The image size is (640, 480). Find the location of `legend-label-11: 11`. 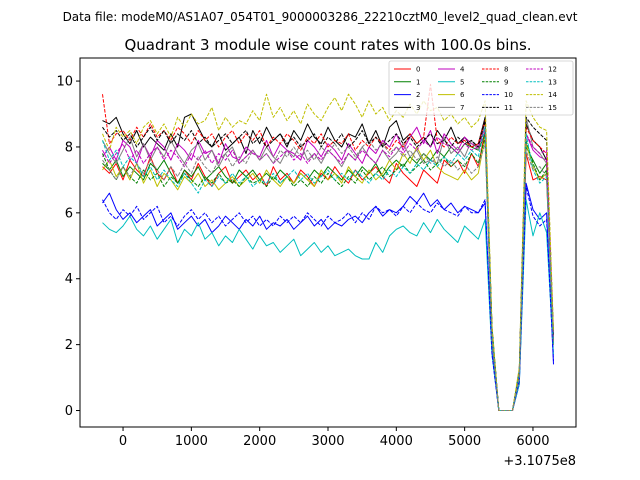

legend-label-11: 11 is located at coordinates (508, 108).